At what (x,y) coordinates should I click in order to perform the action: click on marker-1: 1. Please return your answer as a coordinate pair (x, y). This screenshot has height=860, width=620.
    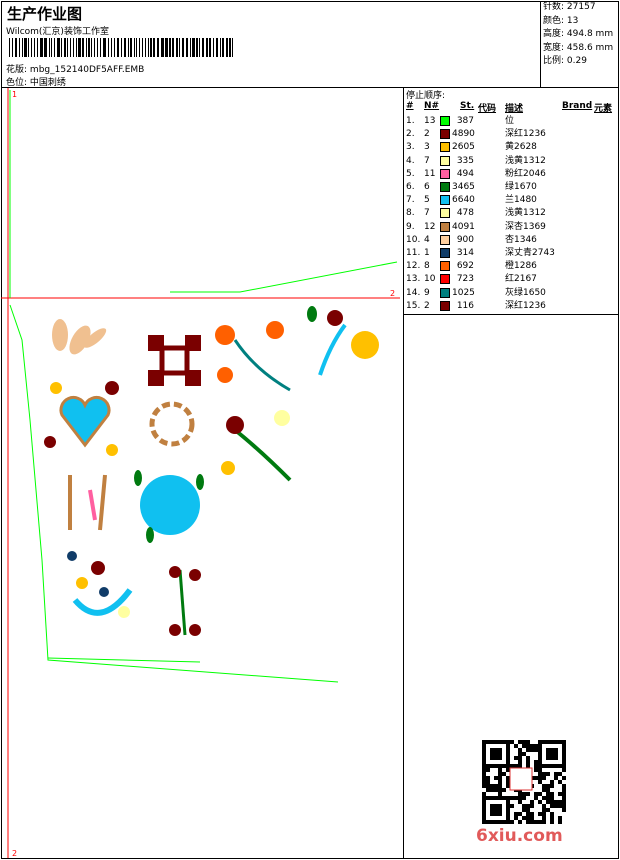
    Looking at the image, I should click on (14, 94).